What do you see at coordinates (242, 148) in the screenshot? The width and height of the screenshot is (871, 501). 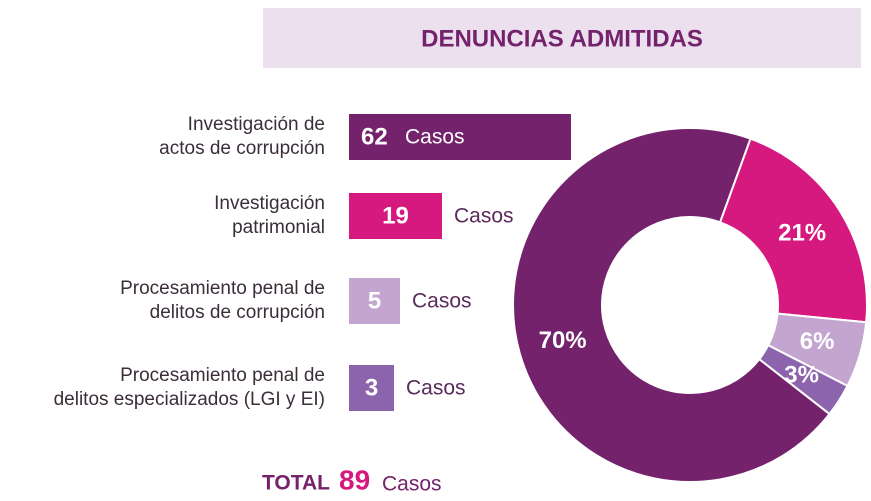 I see `category-line: actos de corrupción` at bounding box center [242, 148].